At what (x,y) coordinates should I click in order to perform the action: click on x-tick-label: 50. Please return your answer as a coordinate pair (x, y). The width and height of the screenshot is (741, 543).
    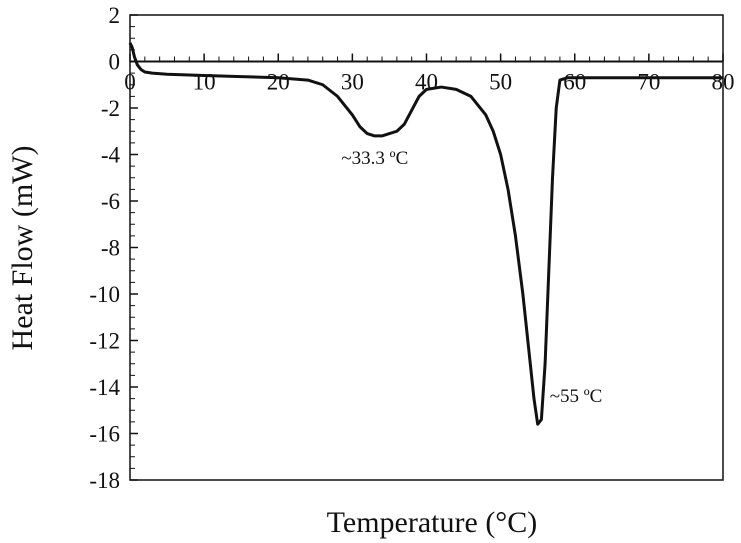
    Looking at the image, I should click on (500, 82).